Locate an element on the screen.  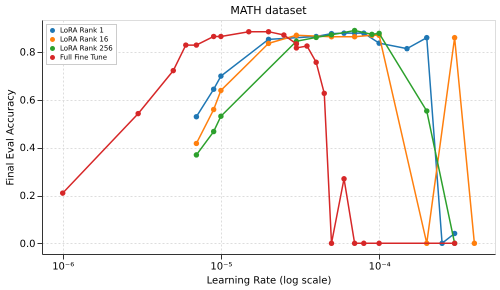
y-tick-label: 0.2 is located at coordinates (28, 196).